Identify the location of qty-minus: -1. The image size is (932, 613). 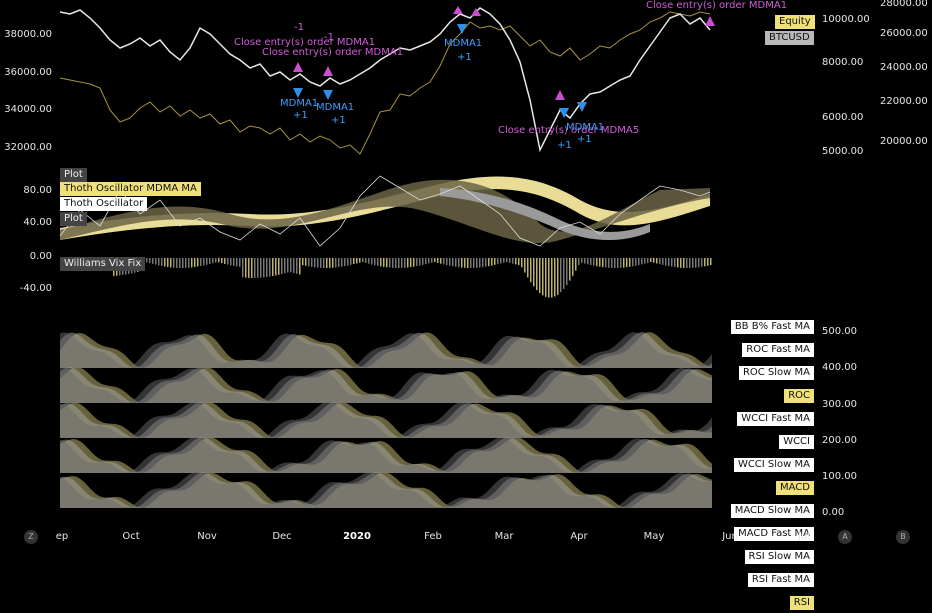
(329, 37).